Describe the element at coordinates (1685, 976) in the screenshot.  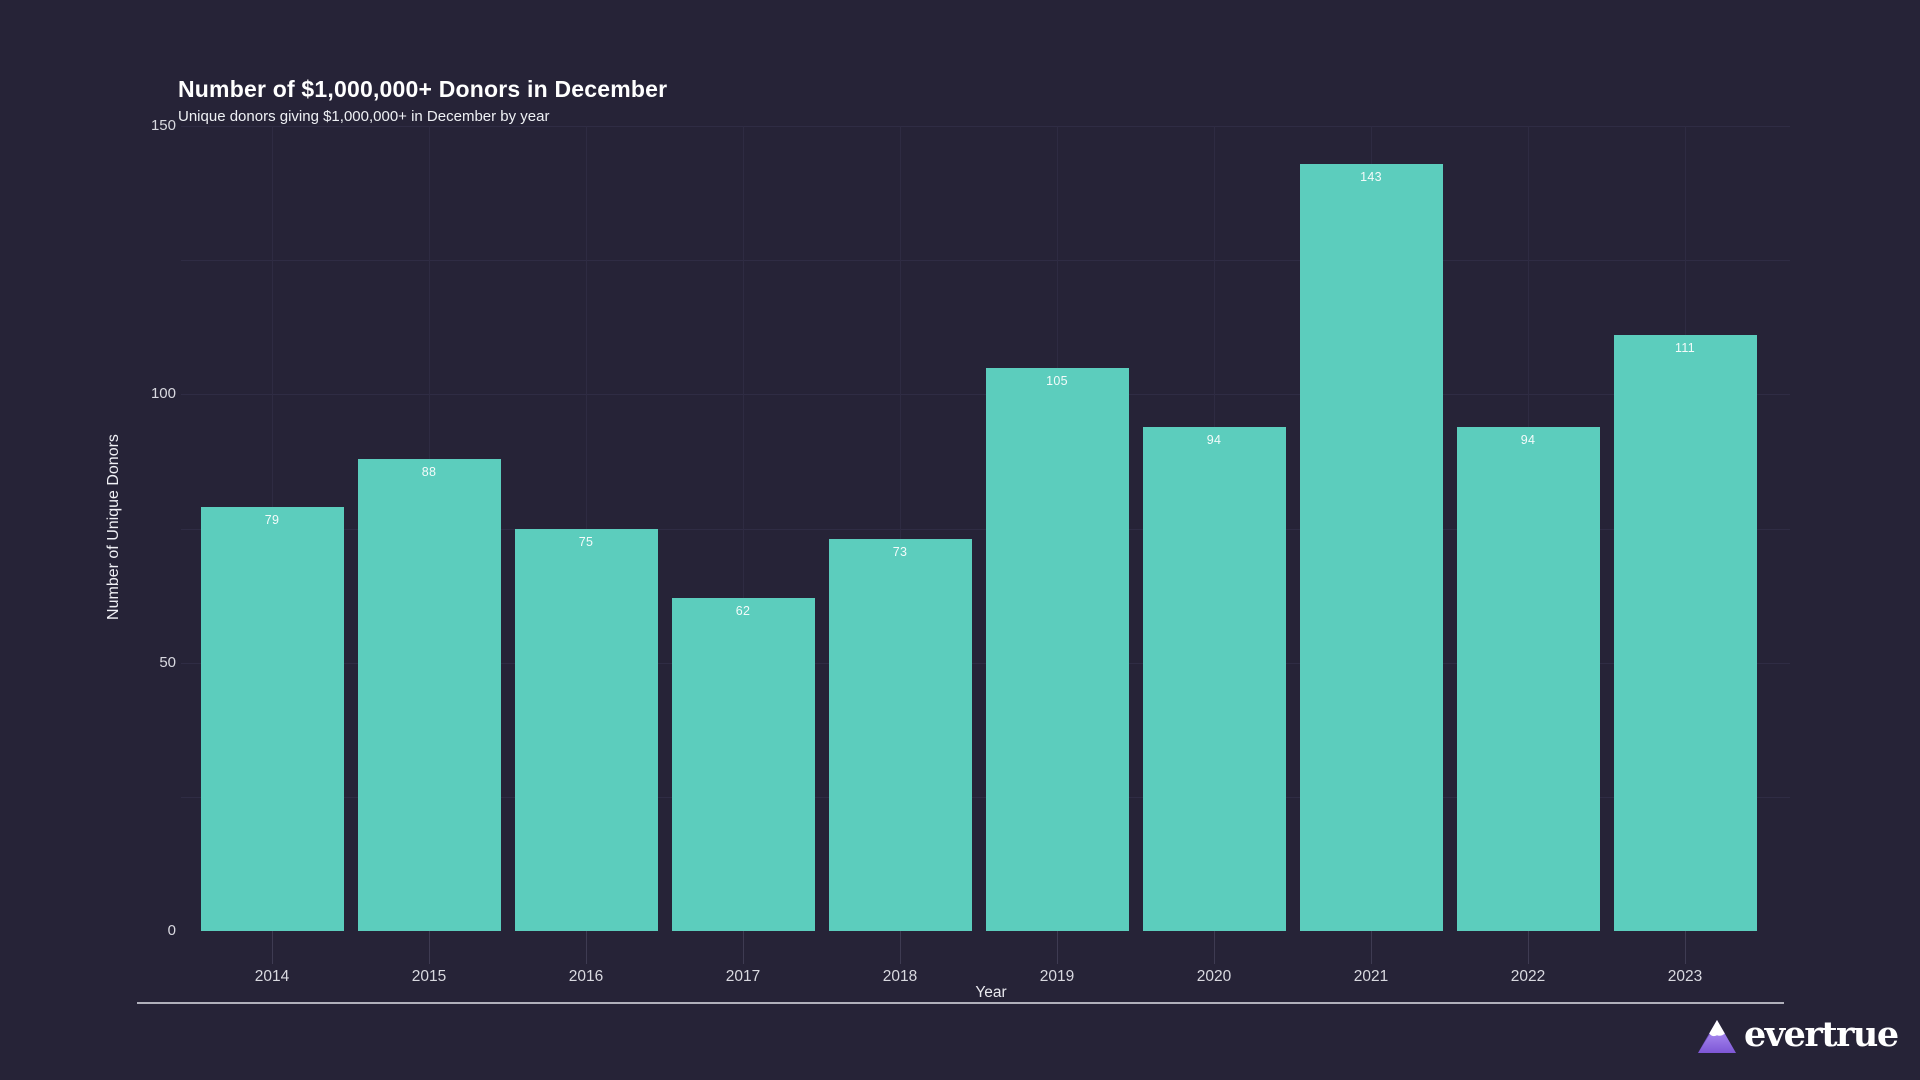
I see `x-tick-label: 2023` at that location.